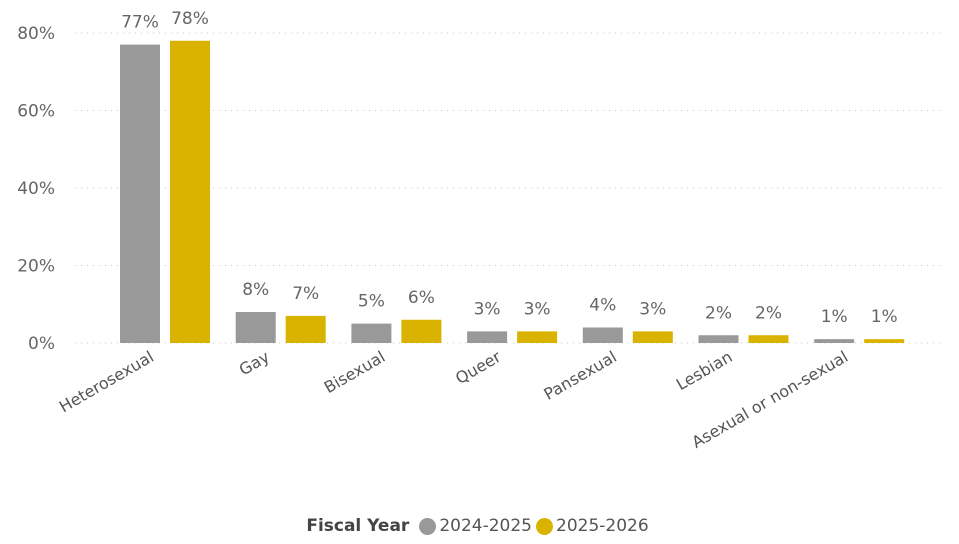 Image resolution: width=959 pixels, height=544 pixels. I want to click on legend-swatch-2024-2025, so click(428, 526).